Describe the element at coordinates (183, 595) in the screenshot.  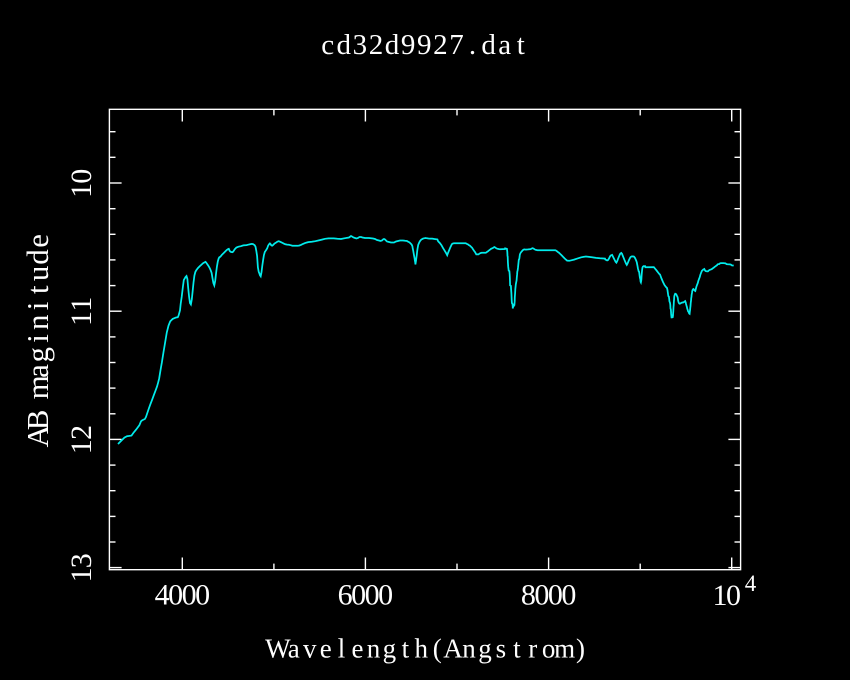
I see `svg-text: 4000` at that location.